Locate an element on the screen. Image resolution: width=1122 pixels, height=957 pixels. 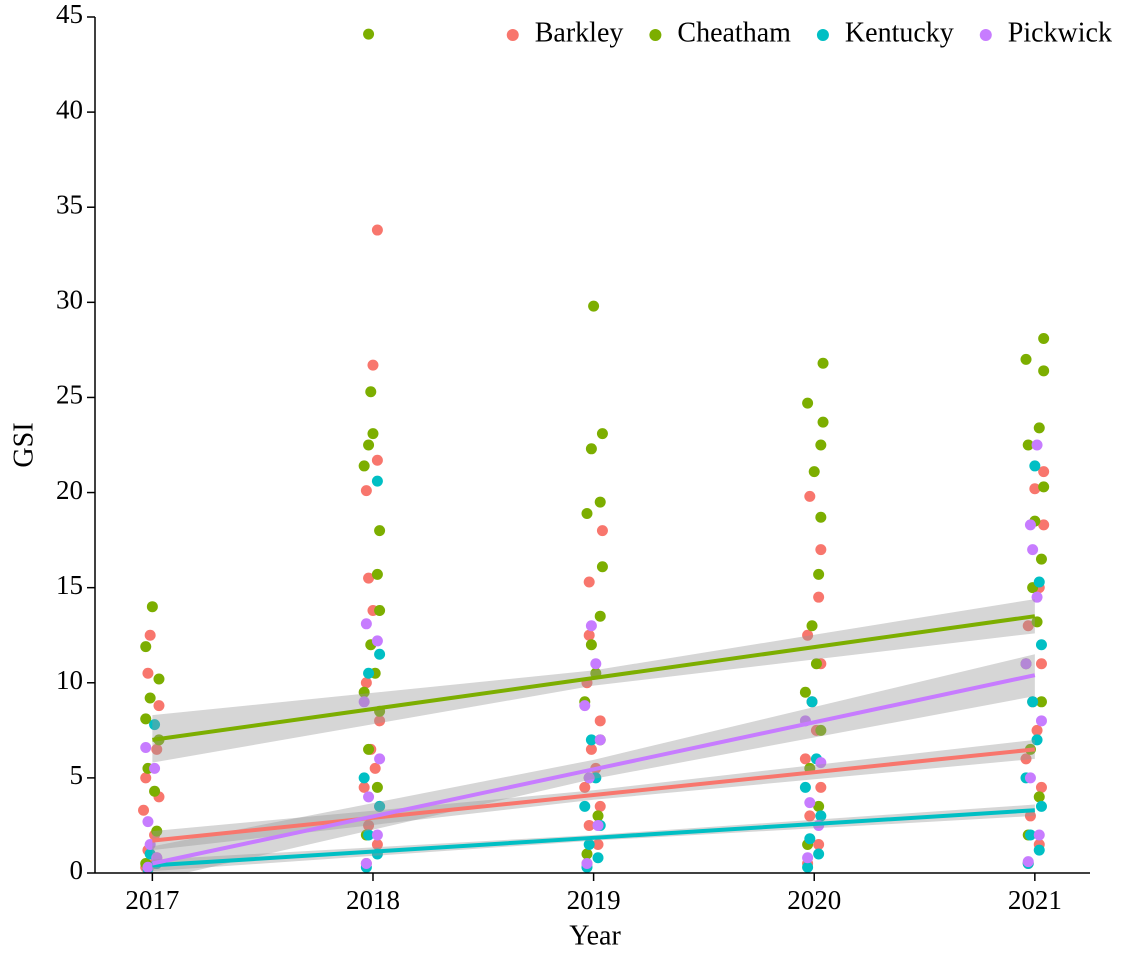
y-tick-label: 15 is located at coordinates (69, 585).